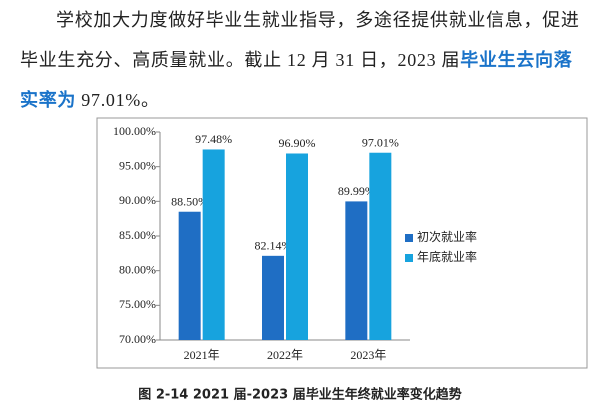 The height and width of the screenshot is (410, 593). Describe the element at coordinates (137, 165) in the screenshot. I see `y-tick-label: 95.00%` at that location.